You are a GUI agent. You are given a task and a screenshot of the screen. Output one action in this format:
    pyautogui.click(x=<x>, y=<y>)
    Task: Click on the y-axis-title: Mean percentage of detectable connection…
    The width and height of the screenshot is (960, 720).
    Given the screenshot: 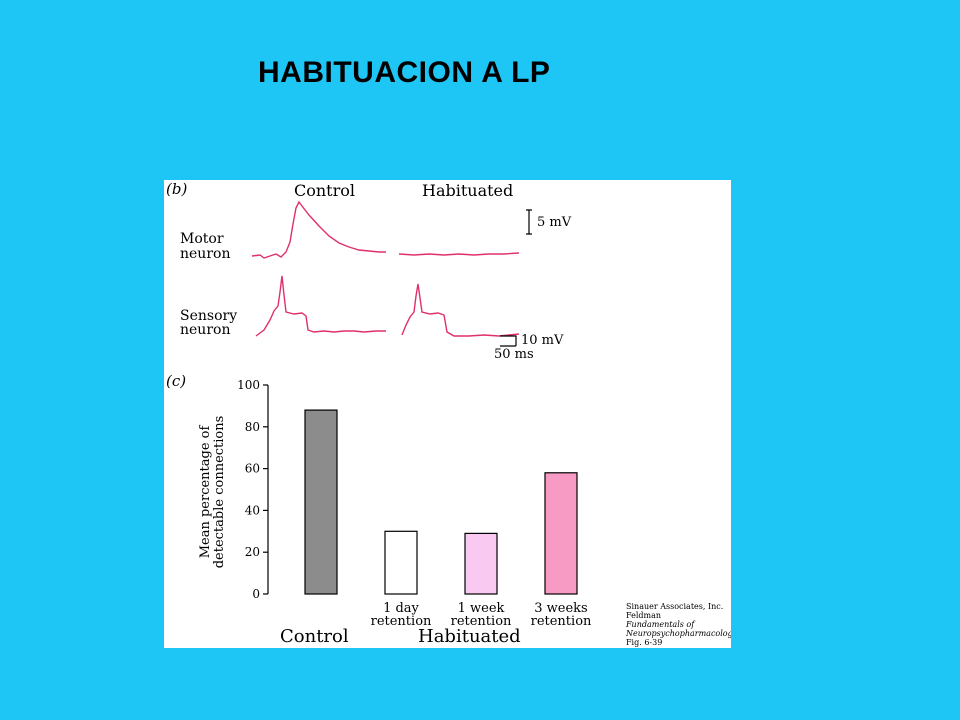 What is the action you would take?
    pyautogui.click(x=212, y=492)
    